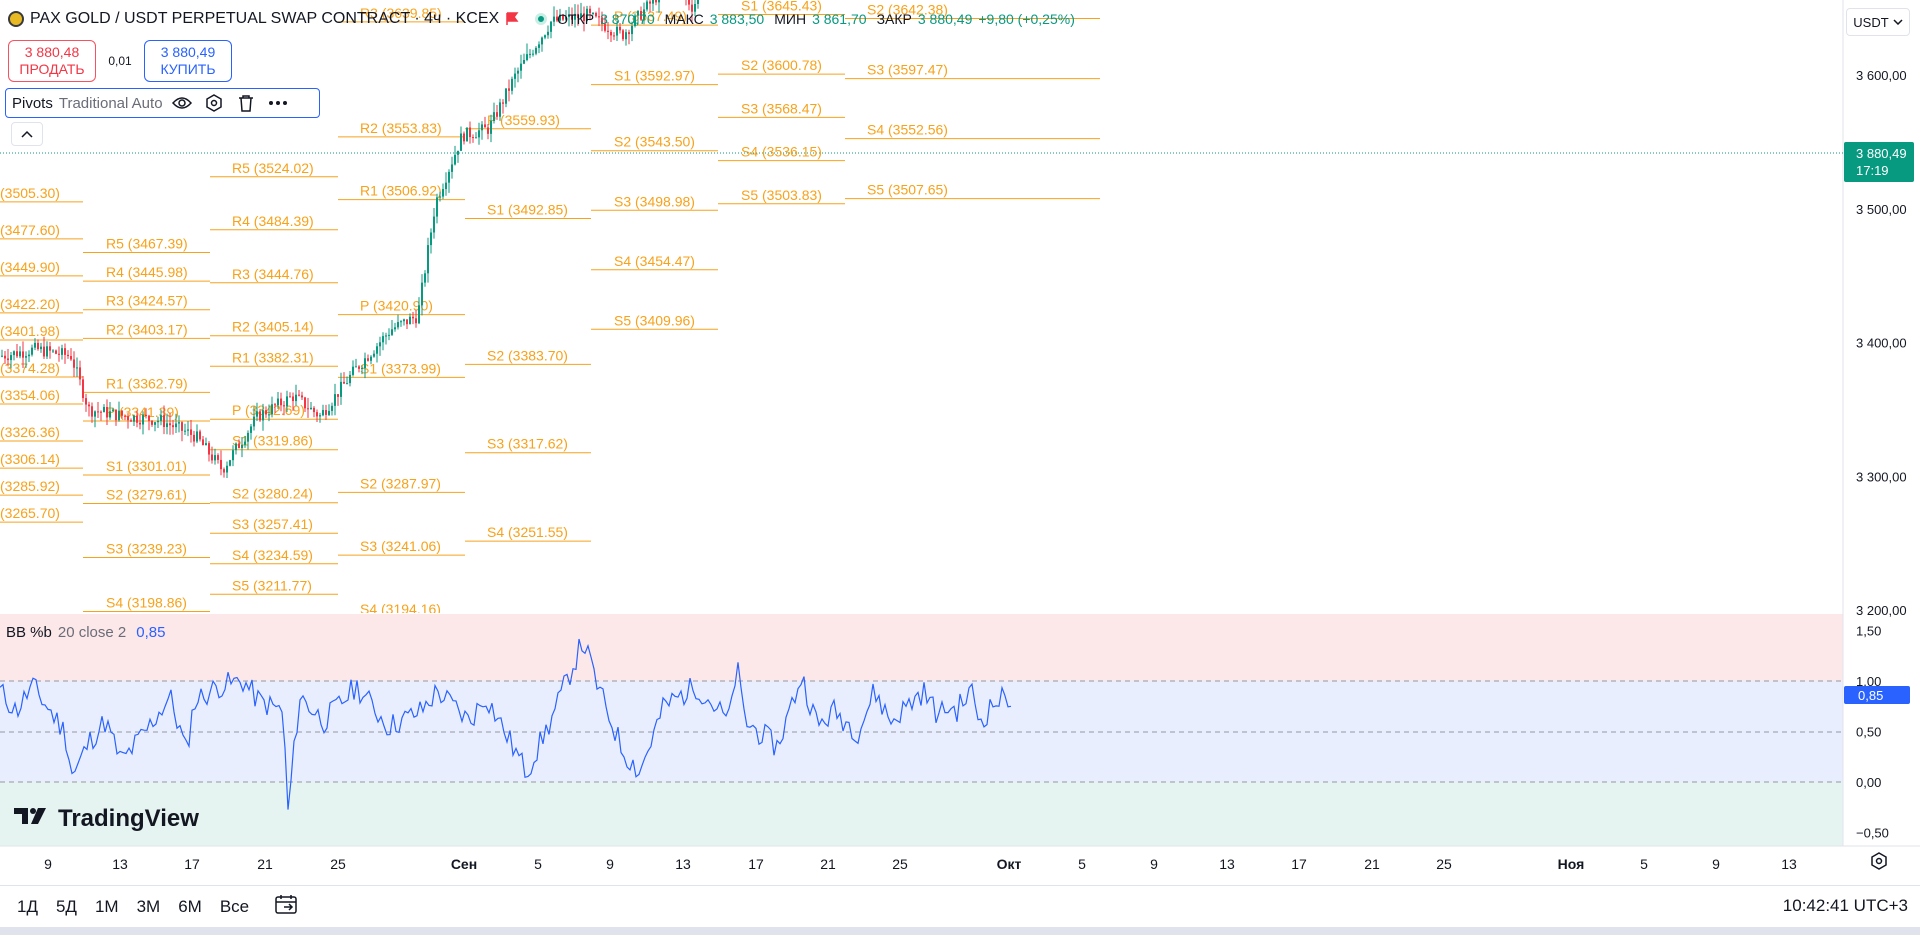 The image size is (1920, 935). Describe the element at coordinates (120, 61) in the screenshot. I see `spread-value: 0,01` at that location.